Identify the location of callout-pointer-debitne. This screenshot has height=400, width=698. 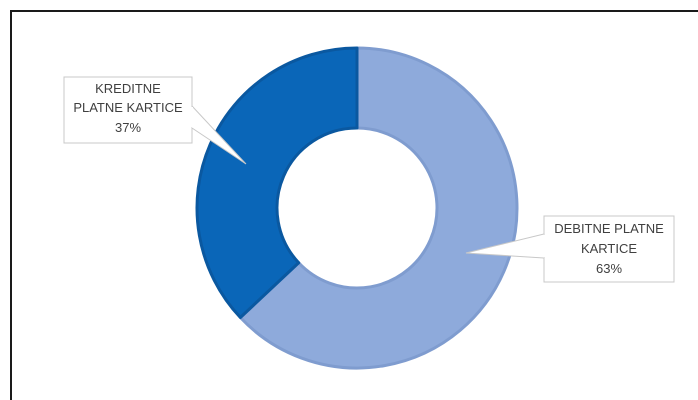
(505, 246).